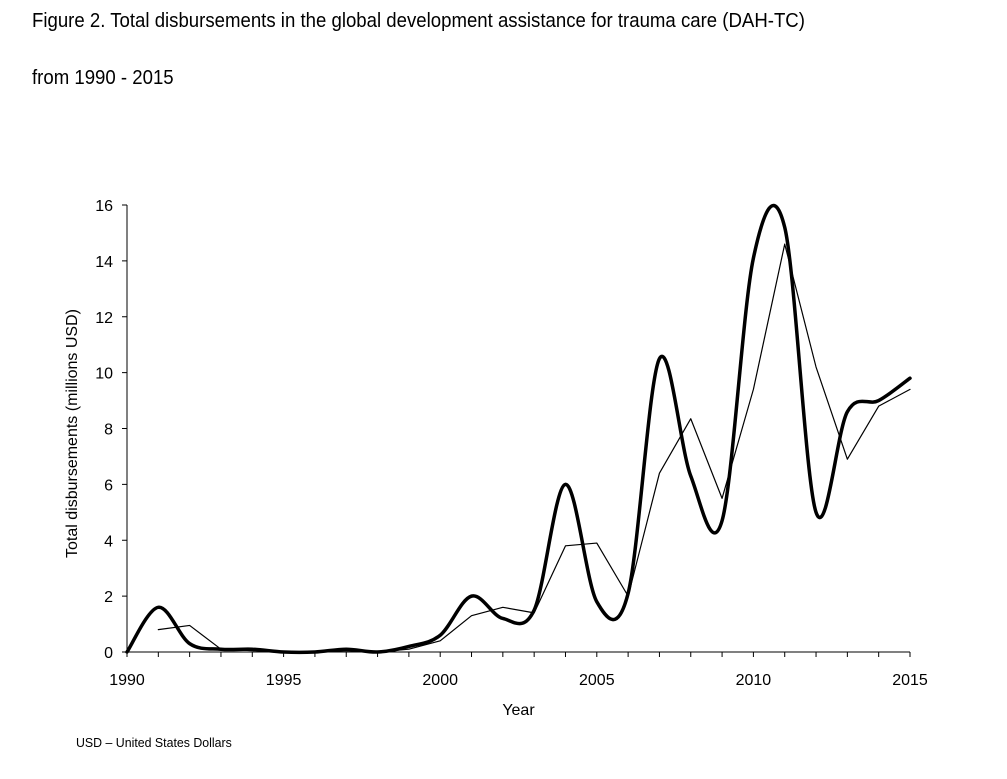 This screenshot has height=779, width=1007. I want to click on data-point-s1-2010, so click(753, 258).